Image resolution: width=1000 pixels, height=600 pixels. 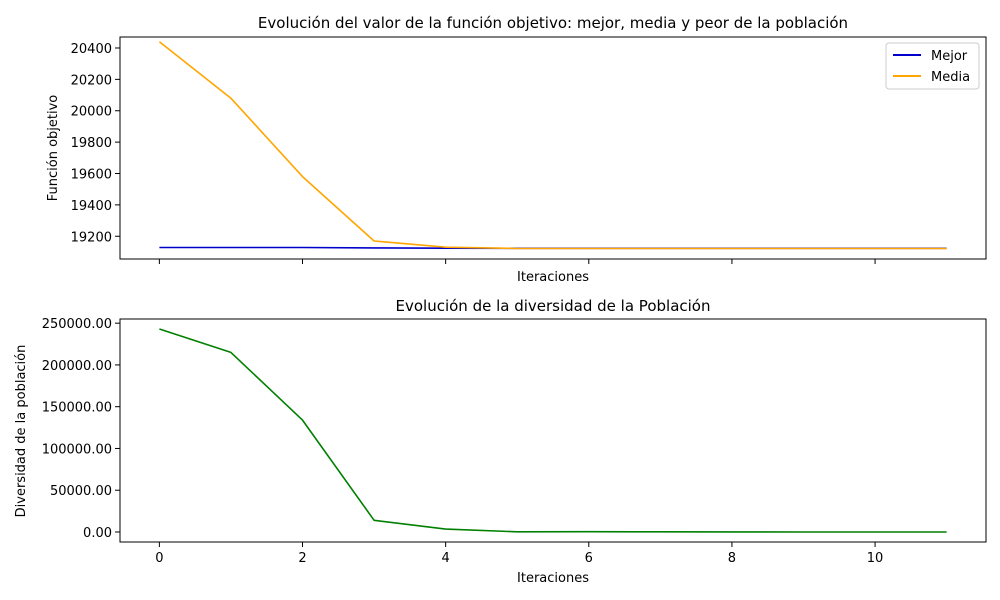 What do you see at coordinates (91, 143) in the screenshot?
I see `top-ytick-label: 19800` at bounding box center [91, 143].